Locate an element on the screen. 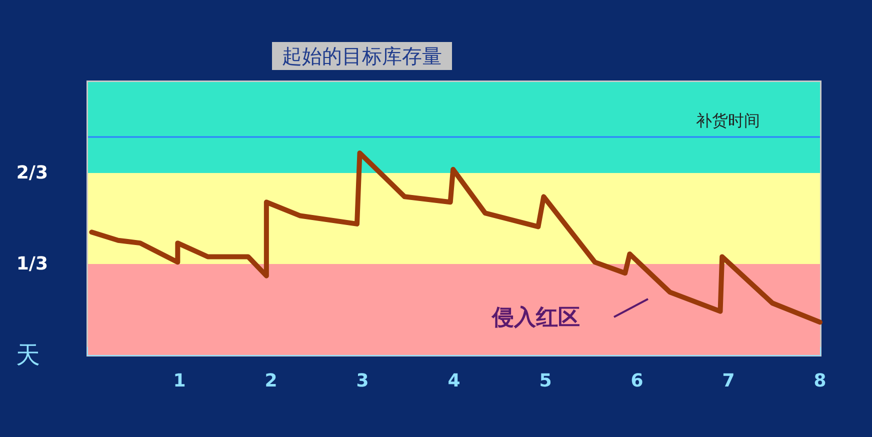 The image size is (872, 437). x-tick-label: 1 is located at coordinates (179, 381).